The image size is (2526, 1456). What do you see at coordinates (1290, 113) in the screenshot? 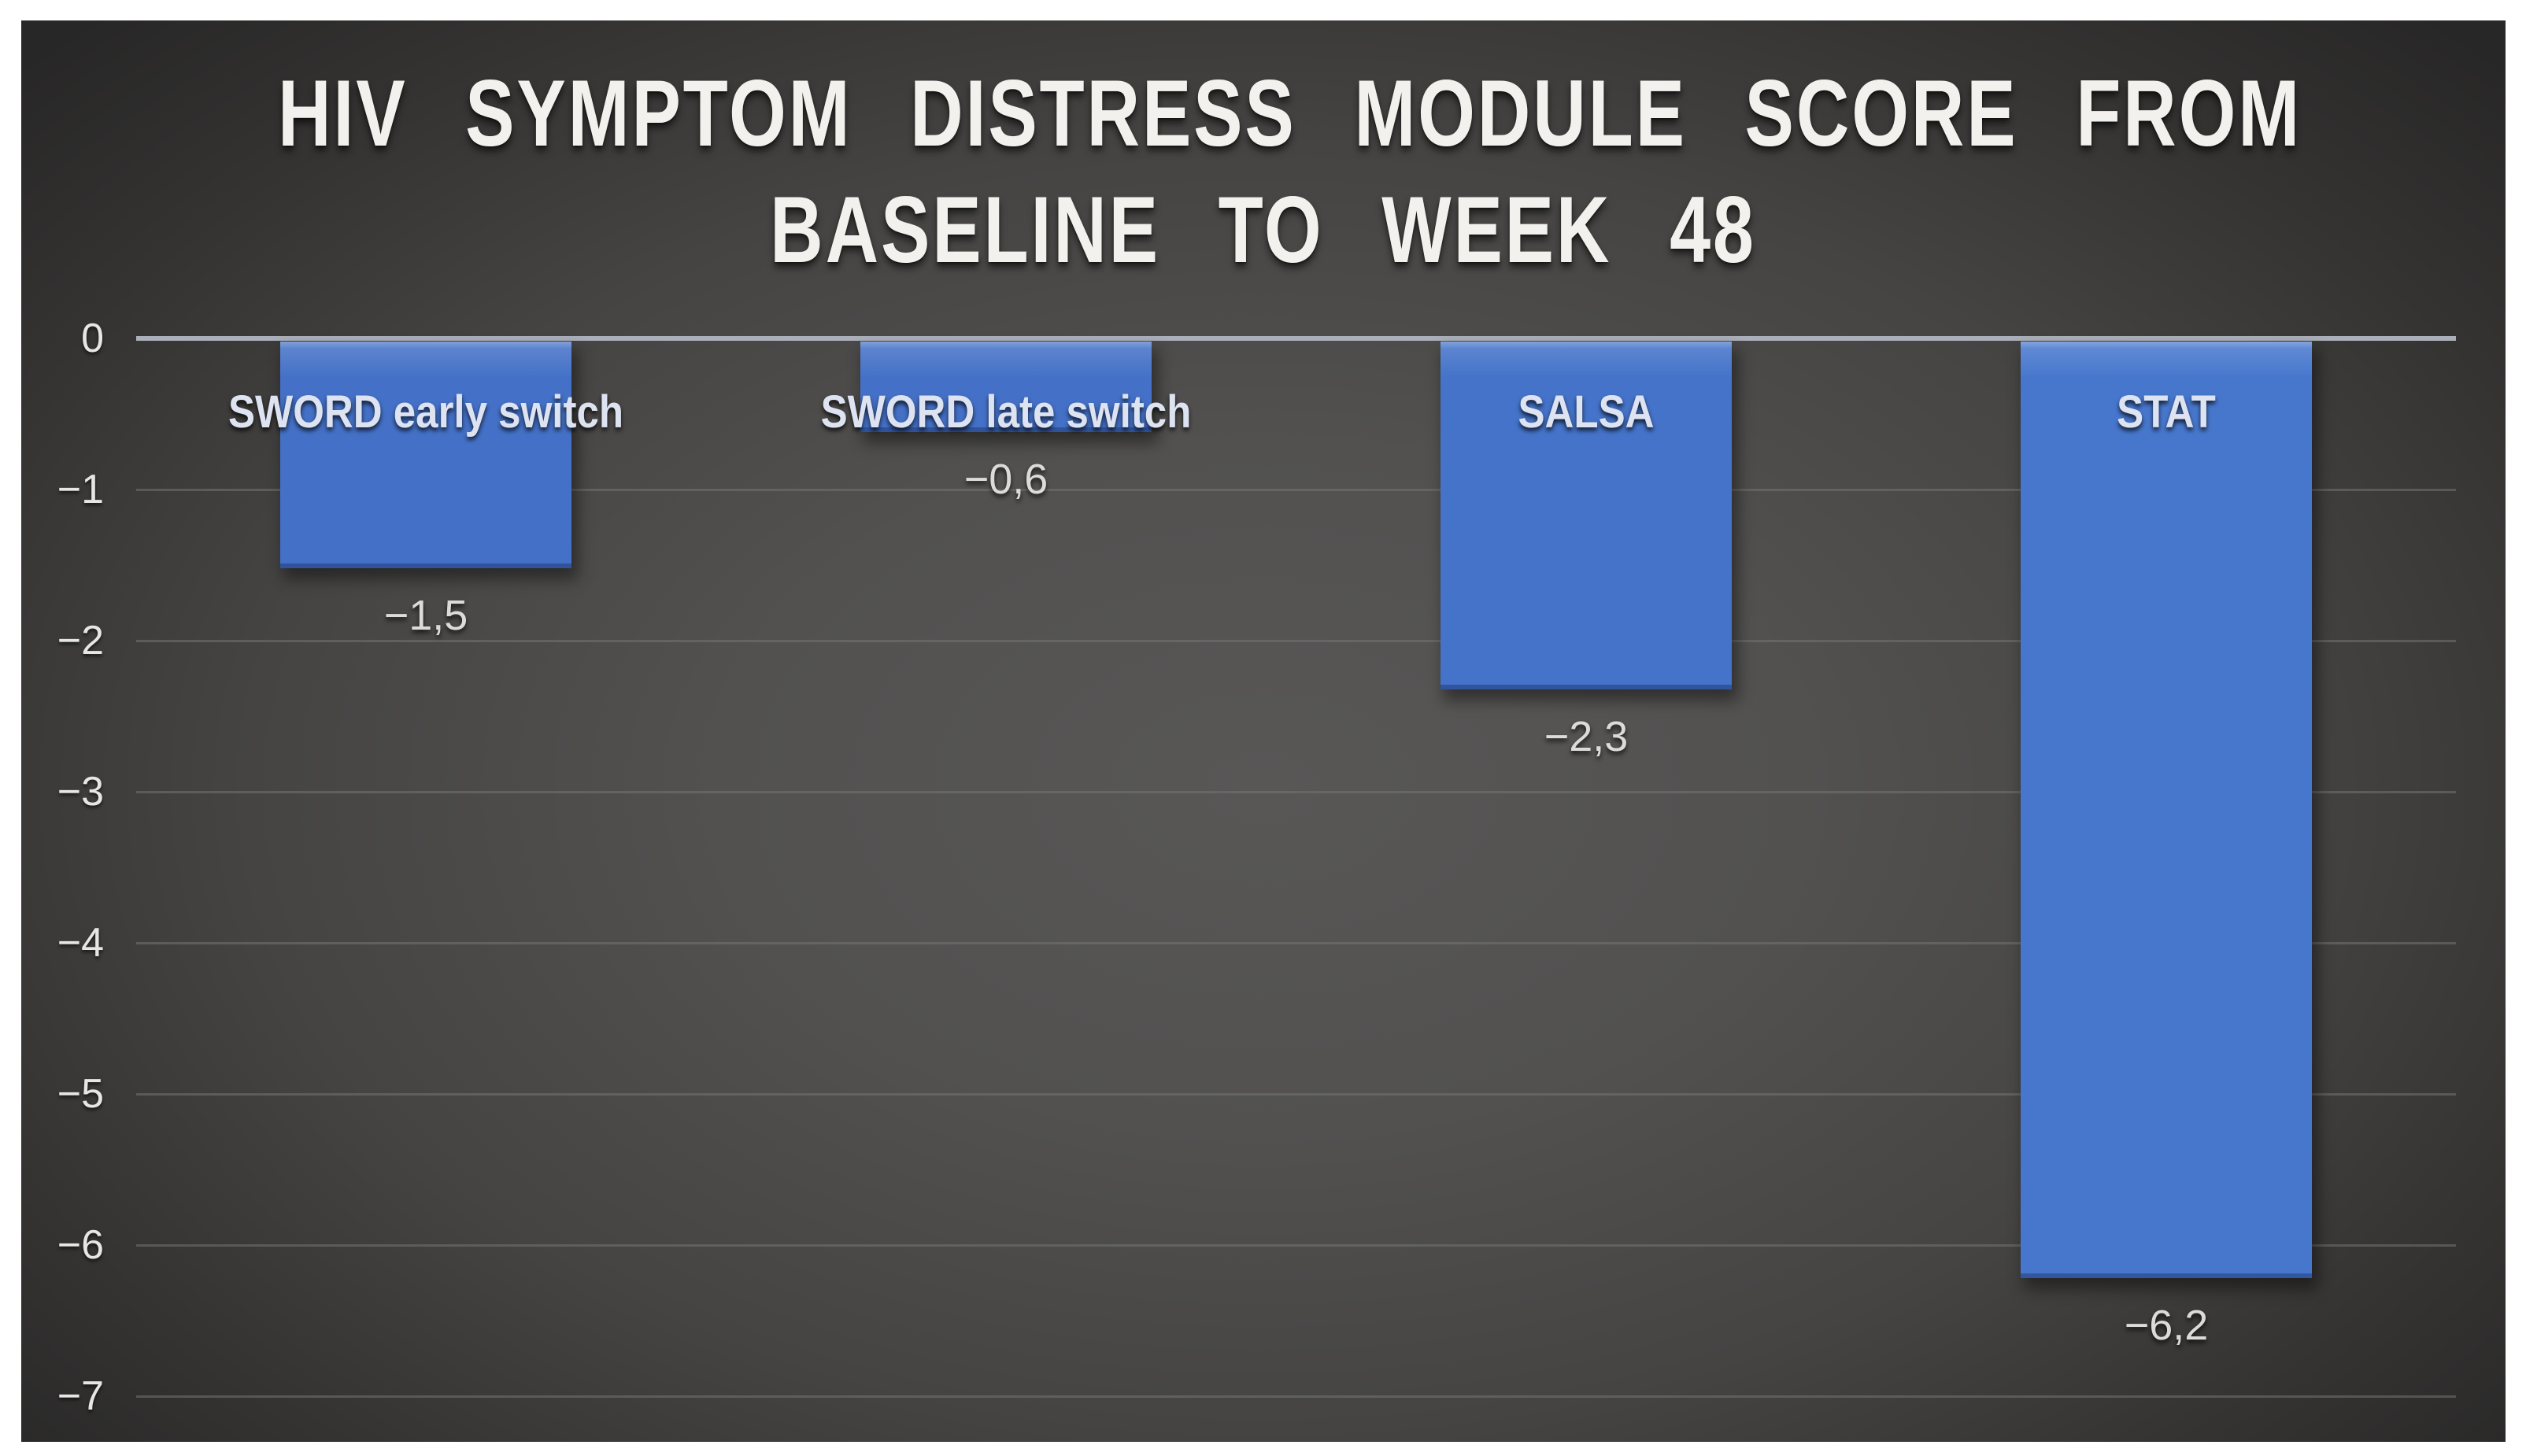
I see `chart-title-line-1: HIV SYMPTOM DISTRESS MODULE SCORE FROM` at bounding box center [1290, 113].